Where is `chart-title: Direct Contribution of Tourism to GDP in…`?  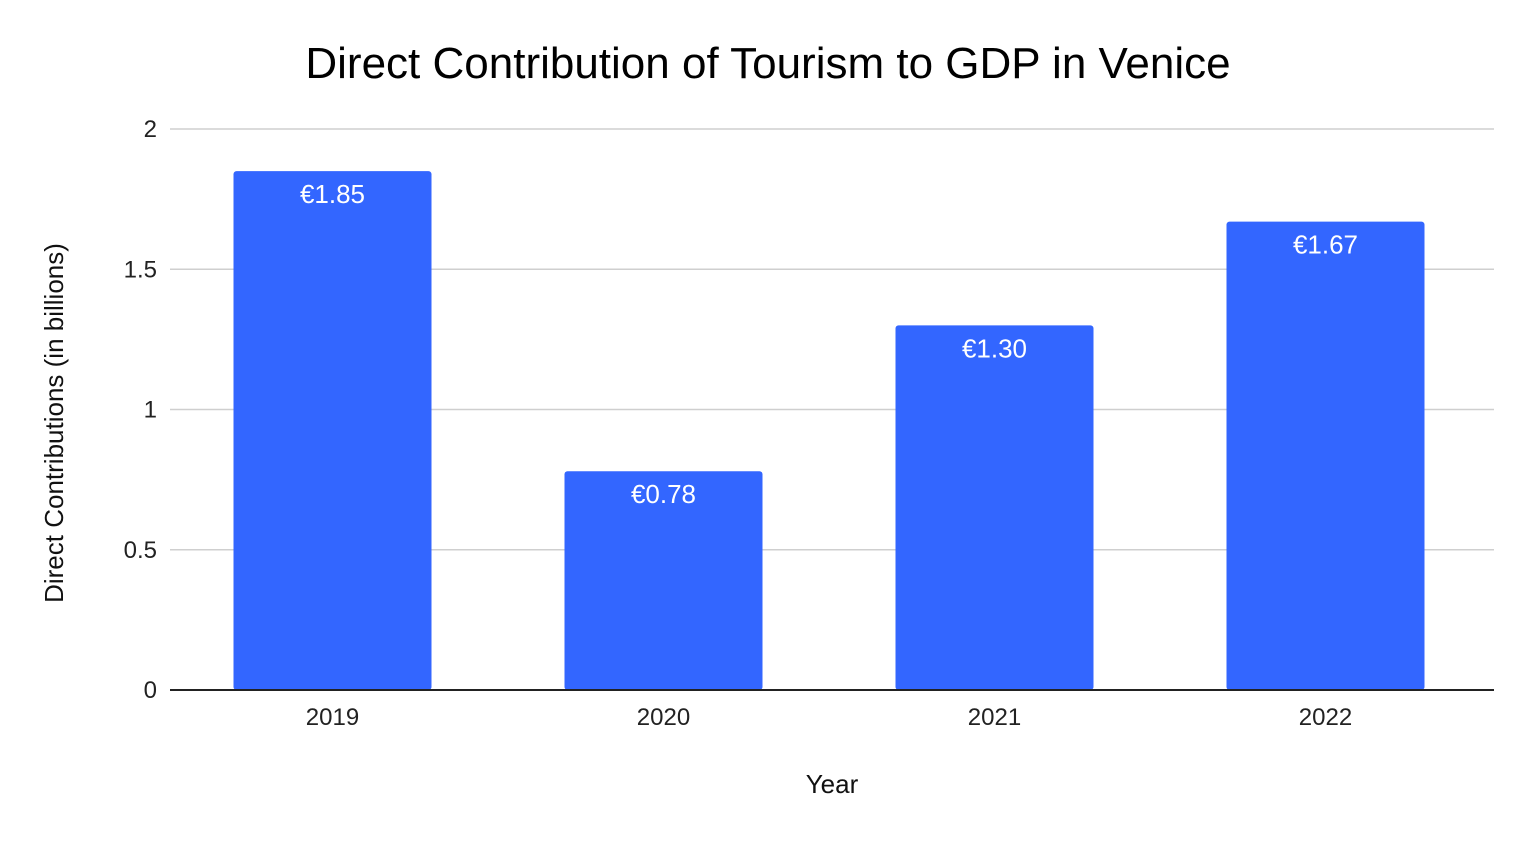
chart-title: Direct Contribution of Tourism to GDP in… is located at coordinates (767, 63).